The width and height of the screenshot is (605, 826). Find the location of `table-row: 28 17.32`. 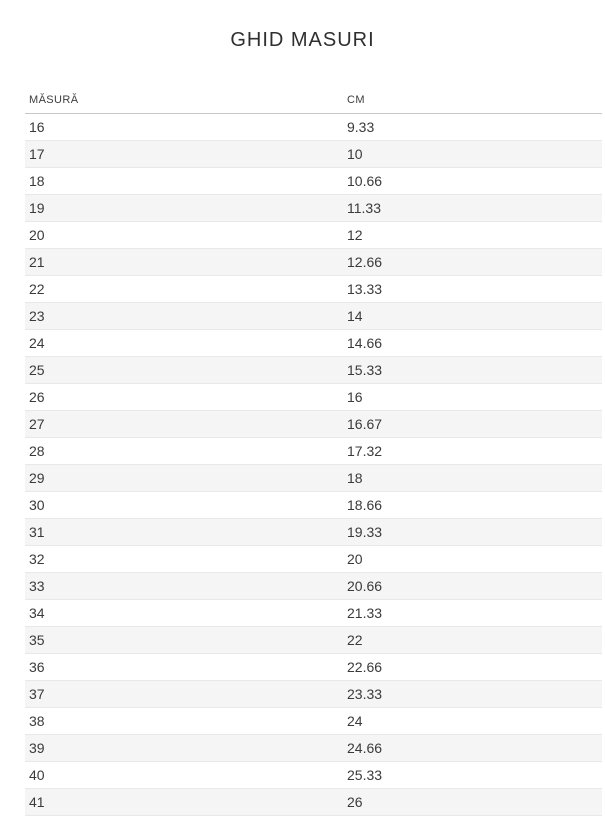

table-row: 28 17.32 is located at coordinates (313, 451).